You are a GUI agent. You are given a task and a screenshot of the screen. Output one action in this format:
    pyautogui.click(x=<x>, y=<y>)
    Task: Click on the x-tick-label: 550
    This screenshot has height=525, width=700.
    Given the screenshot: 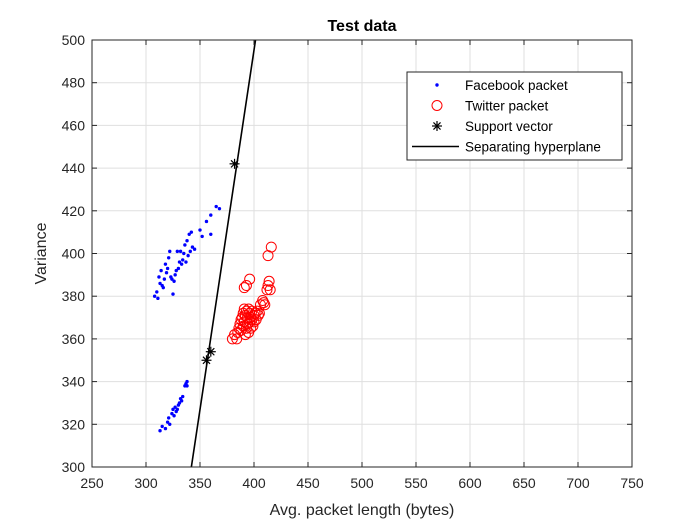 What is the action you would take?
    pyautogui.click(x=416, y=483)
    